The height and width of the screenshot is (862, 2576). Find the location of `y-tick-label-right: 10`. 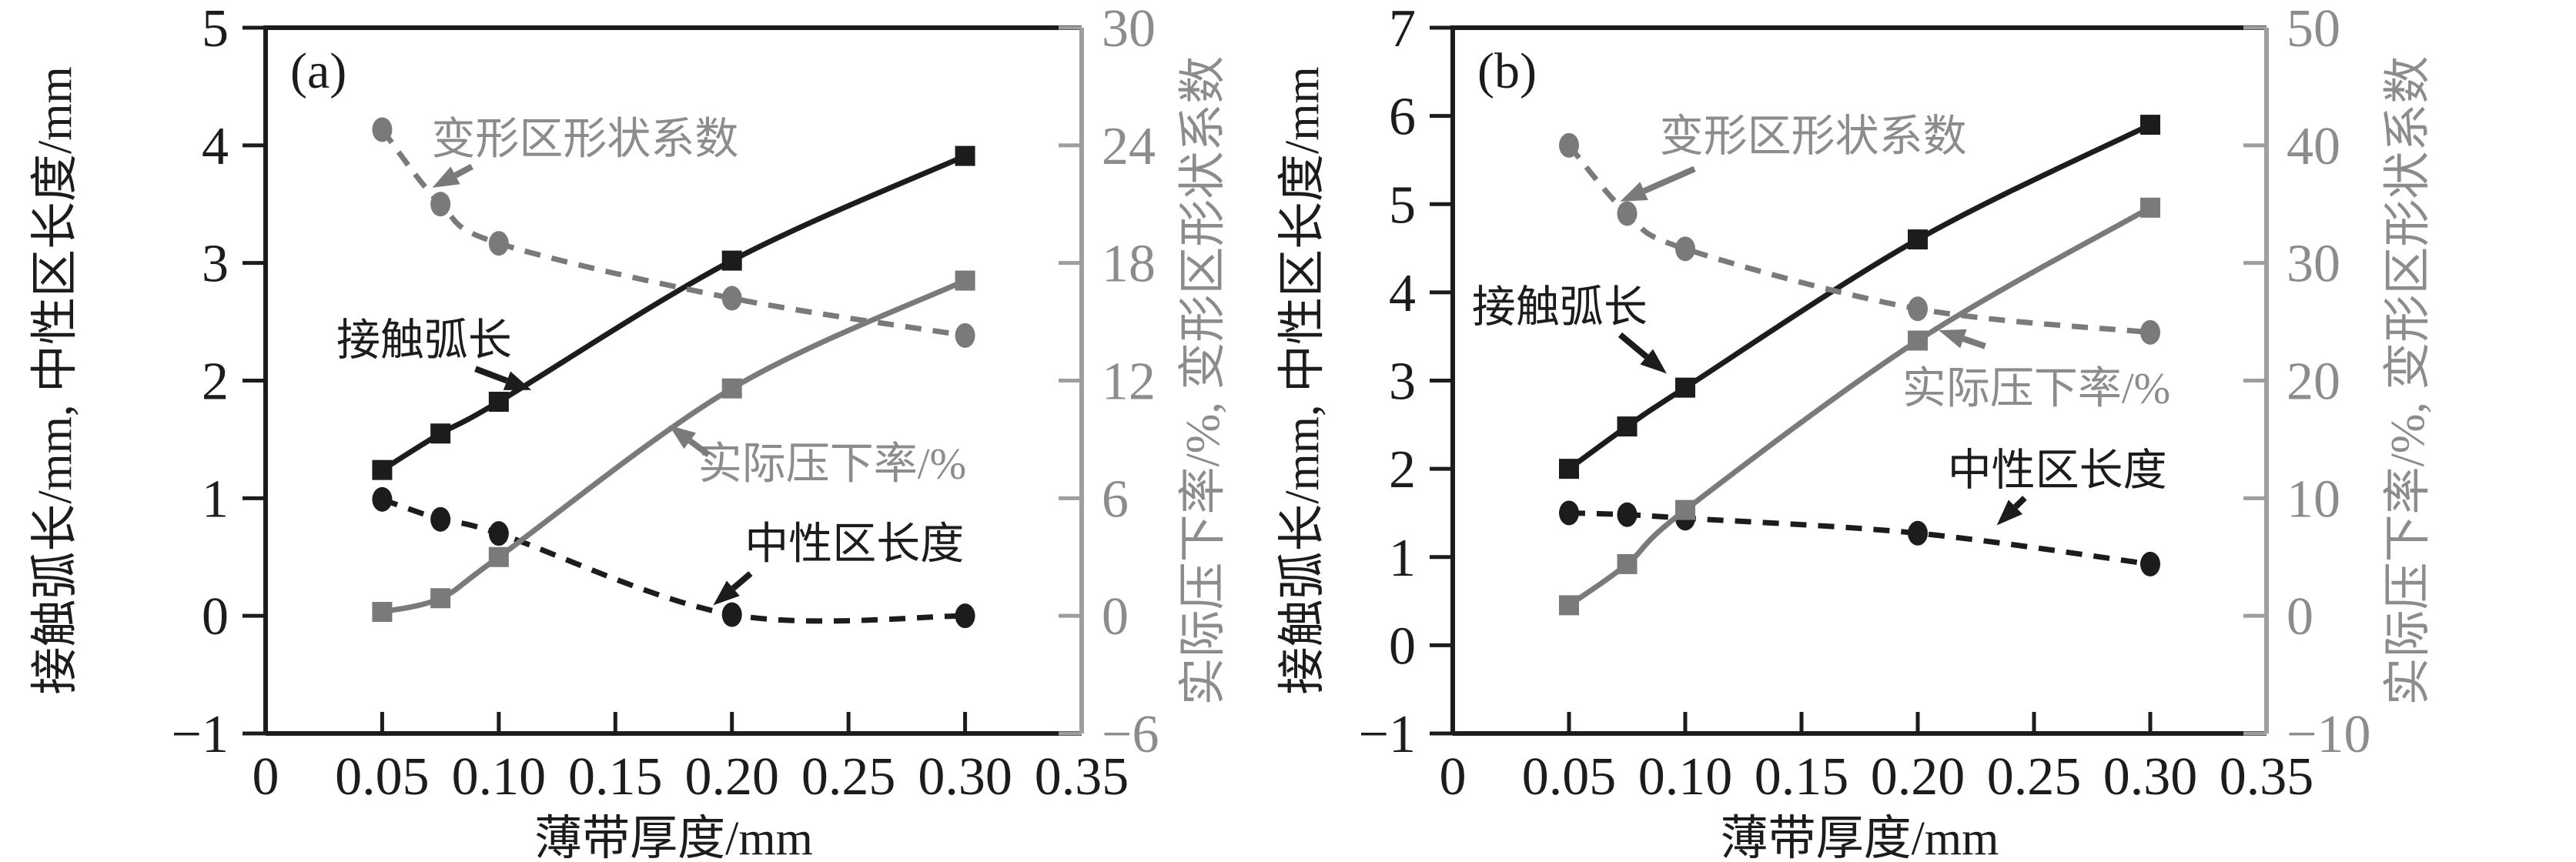

y-tick-label-right: 10 is located at coordinates (2314, 499).